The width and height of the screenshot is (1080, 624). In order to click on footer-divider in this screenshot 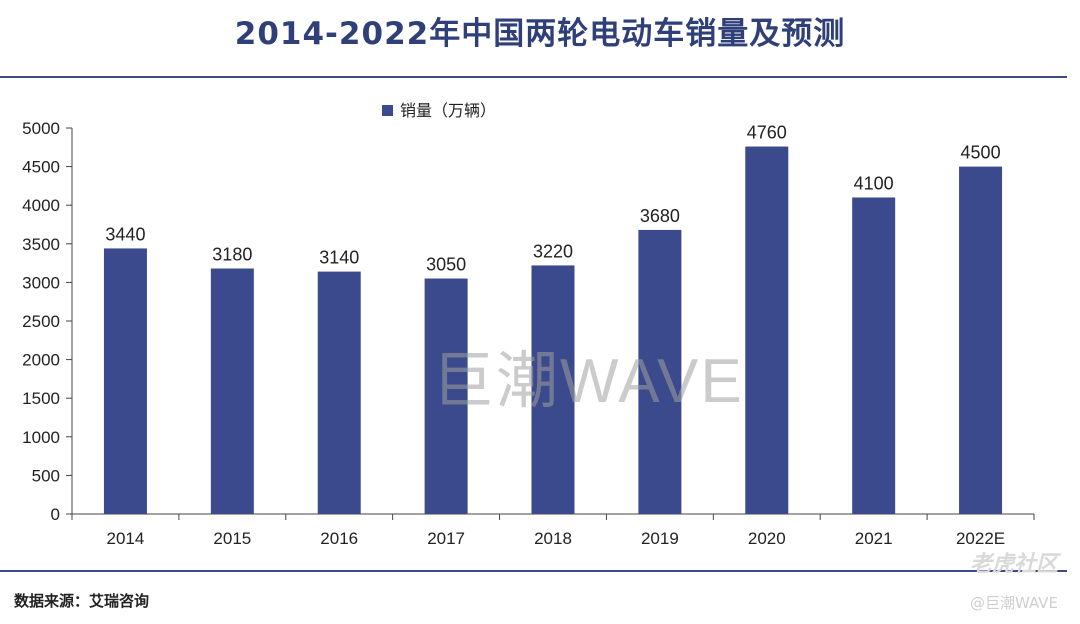, I will do `click(533, 571)`.